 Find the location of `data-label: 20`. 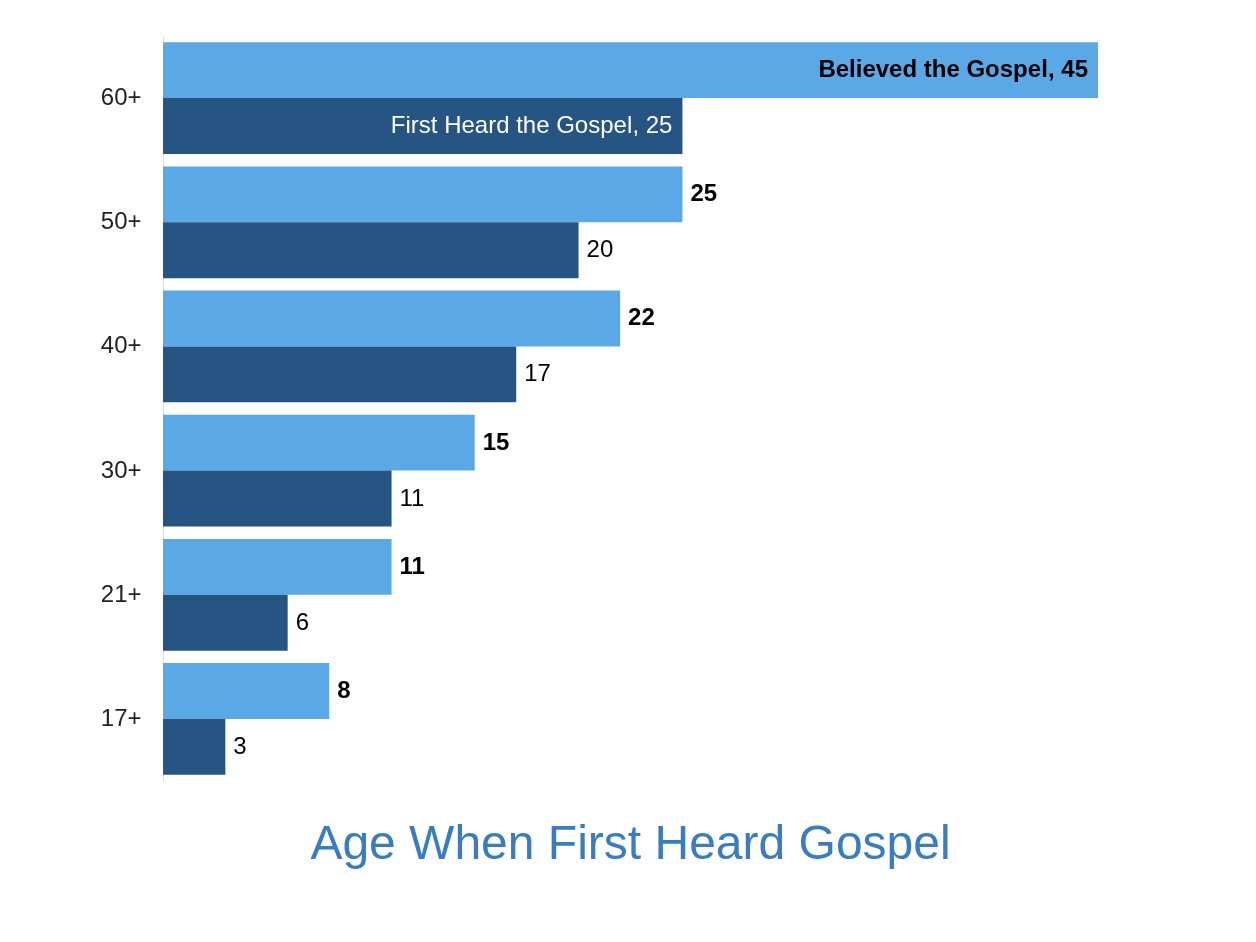

data-label: 20 is located at coordinates (600, 249).